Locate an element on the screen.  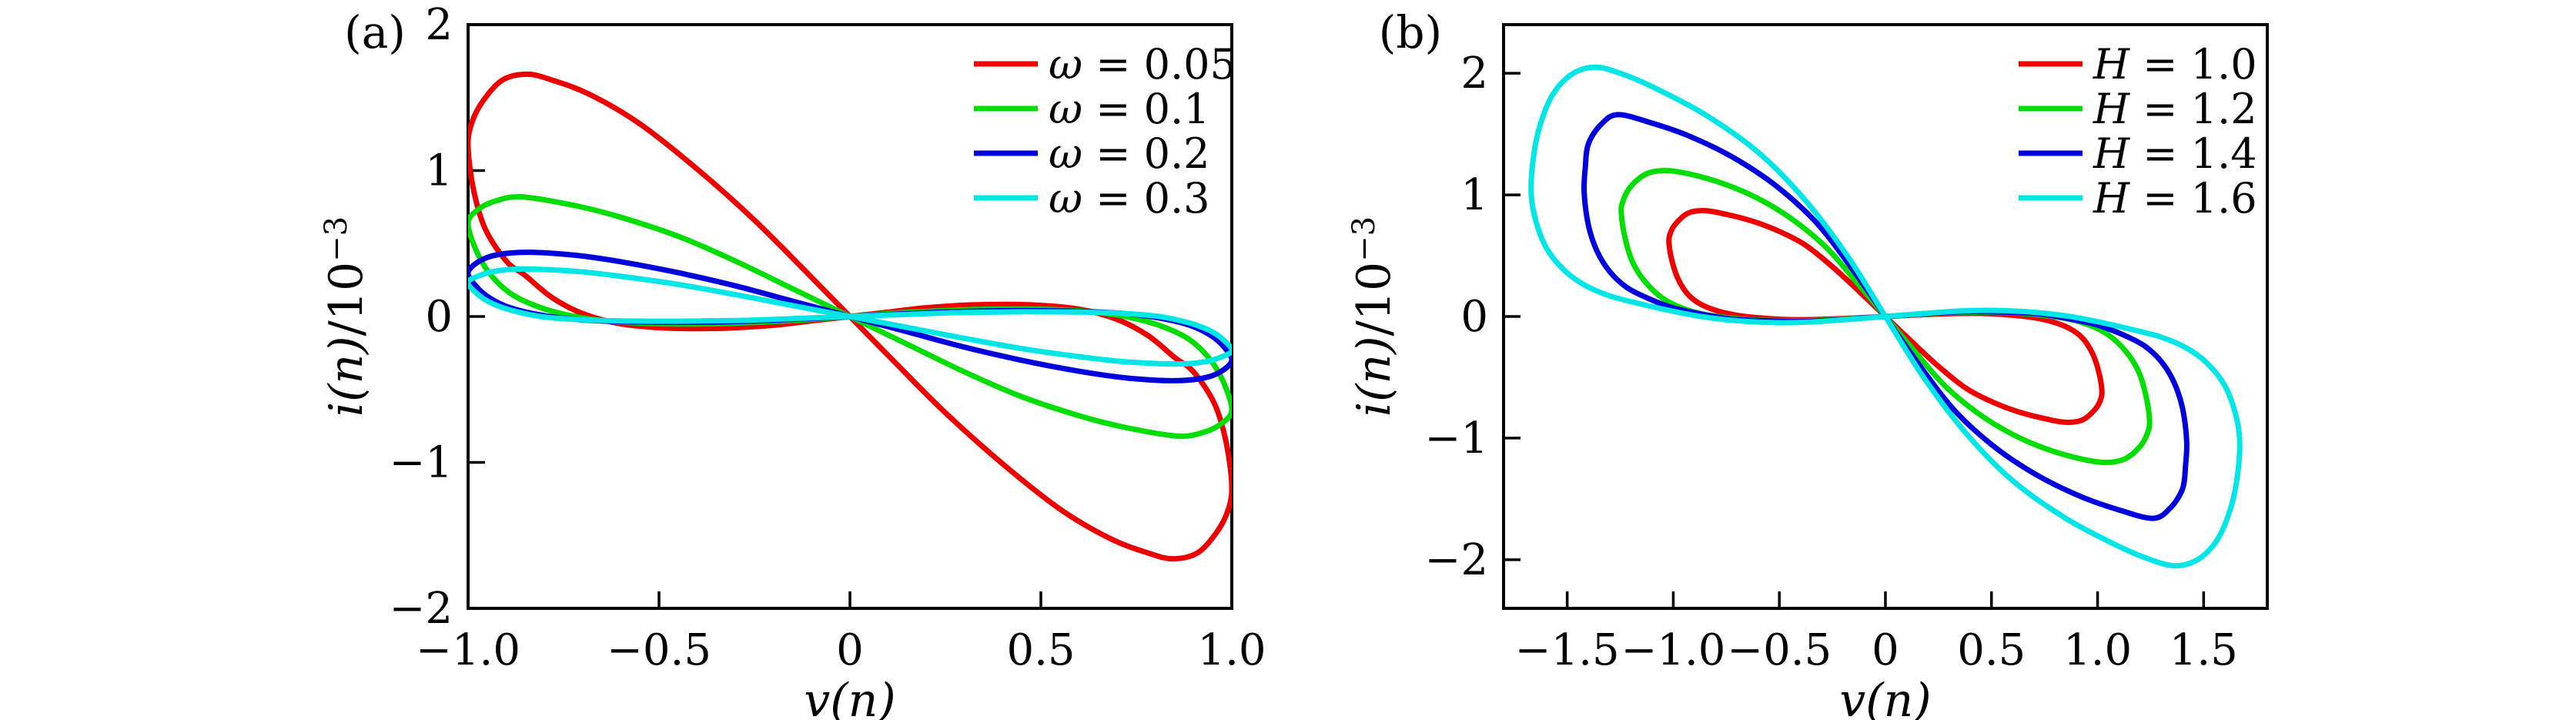
x-tick-label: −1.5 is located at coordinates (1567, 650).